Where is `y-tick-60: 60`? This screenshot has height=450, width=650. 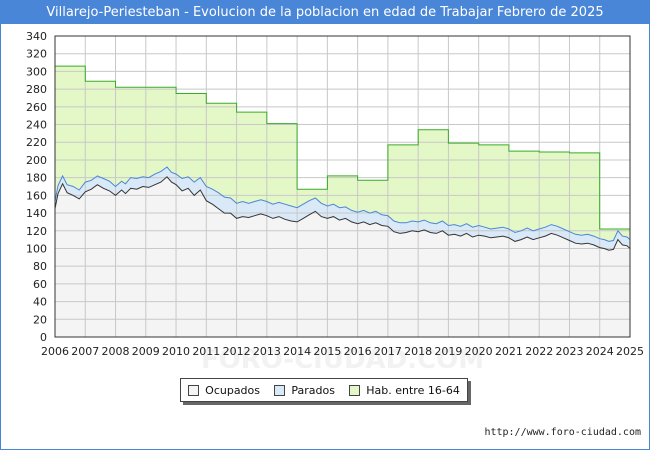
y-tick-60: 60 is located at coordinates (40, 284).